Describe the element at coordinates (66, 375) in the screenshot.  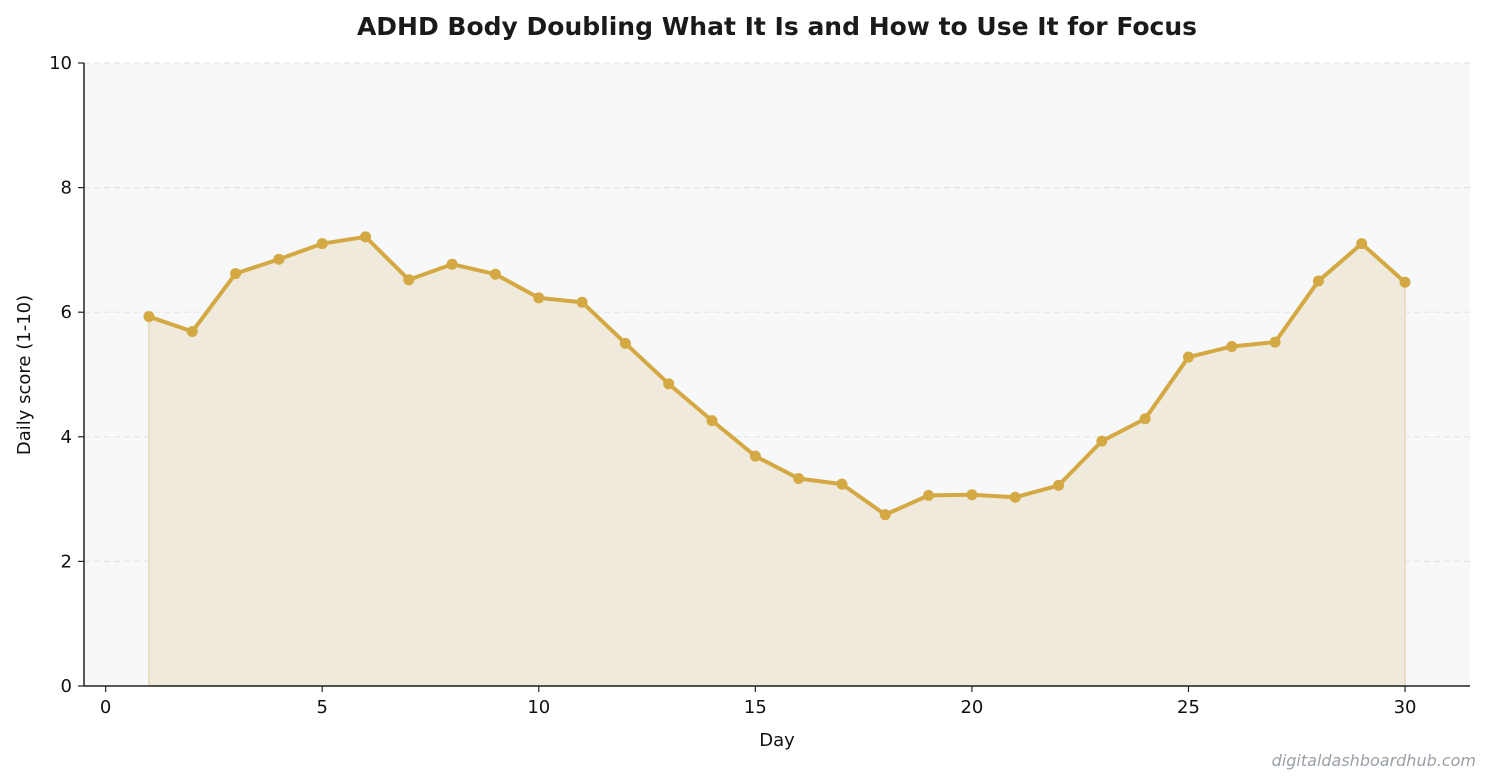
I see `y-axis-ticks: 0 2 4 6 8 10` at that location.